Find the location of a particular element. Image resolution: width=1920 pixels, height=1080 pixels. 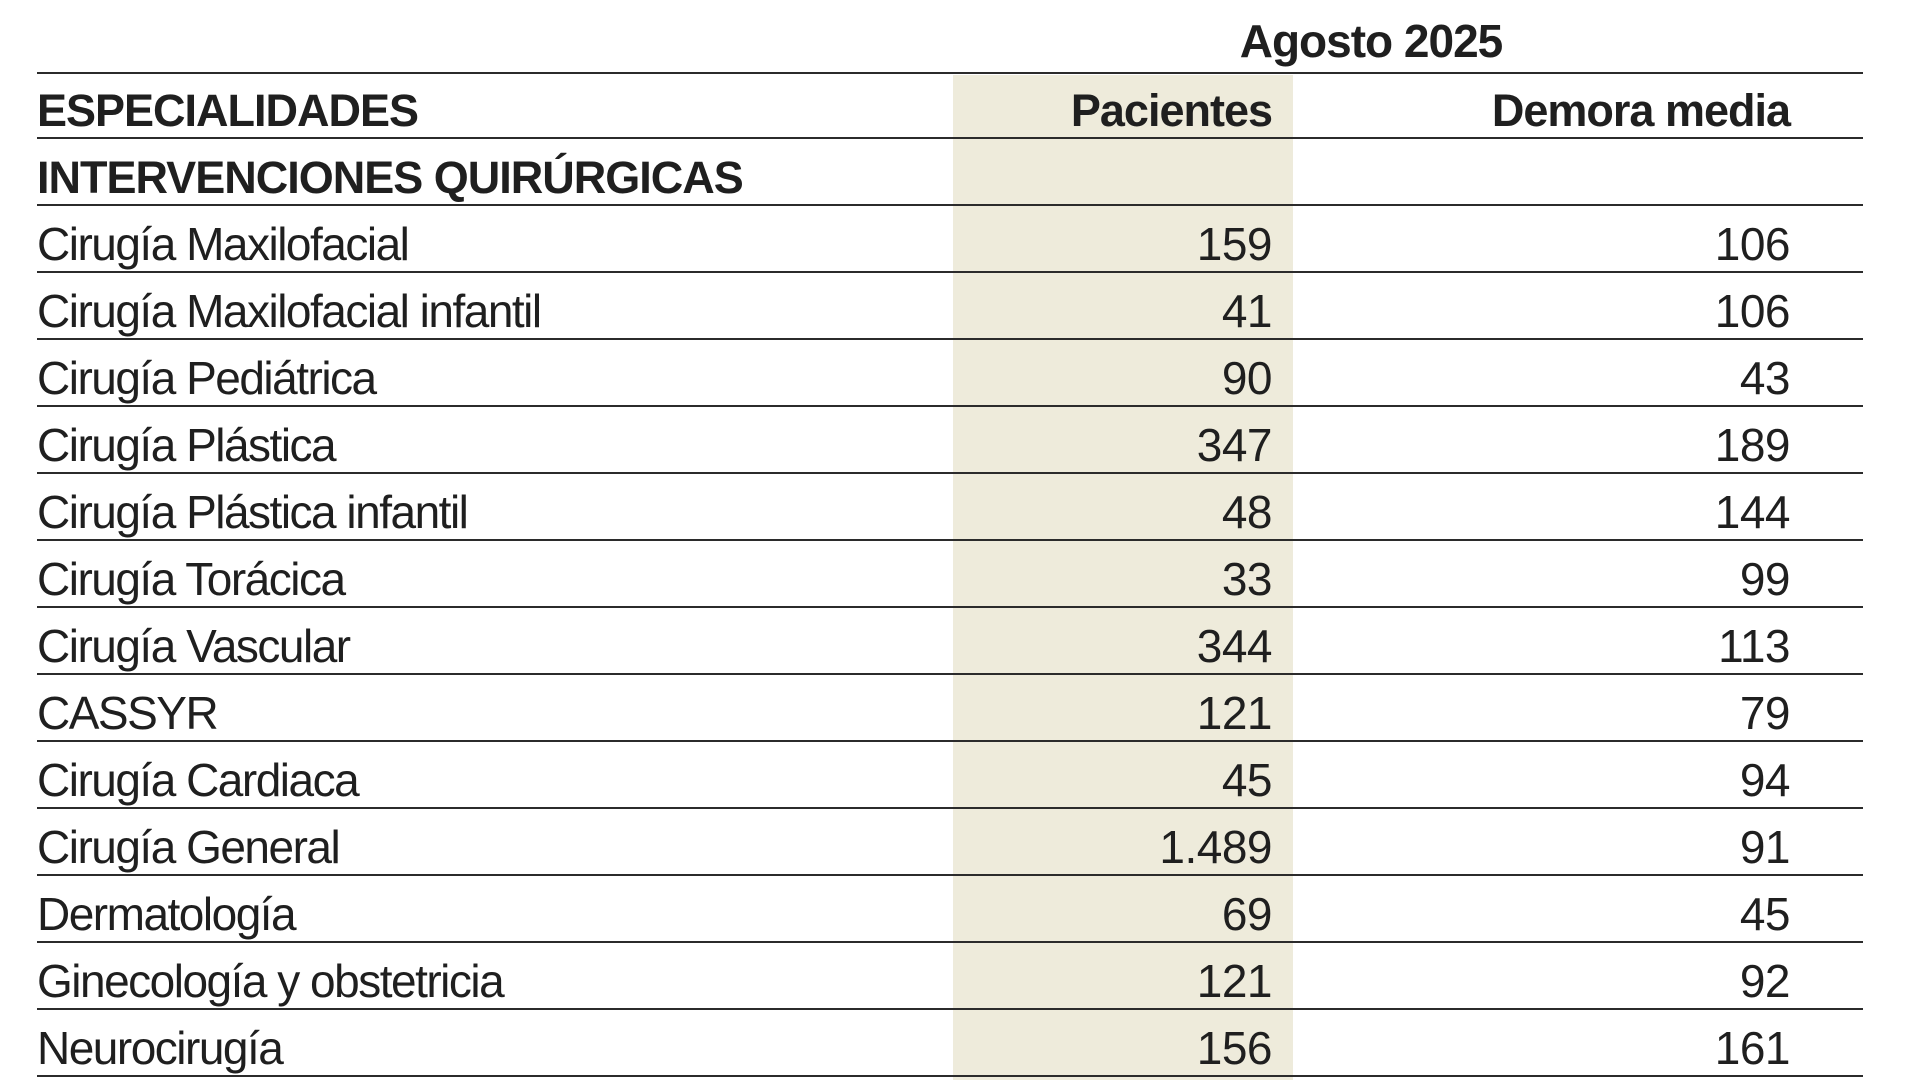

table-row: Cirugía Maxilofacial 159 106 is located at coordinates (950, 239).